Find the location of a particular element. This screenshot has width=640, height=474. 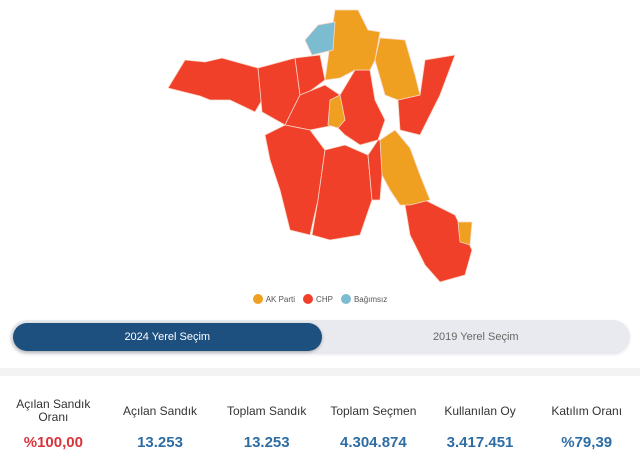

district-ak-far-se is located at coordinates (465, 233).